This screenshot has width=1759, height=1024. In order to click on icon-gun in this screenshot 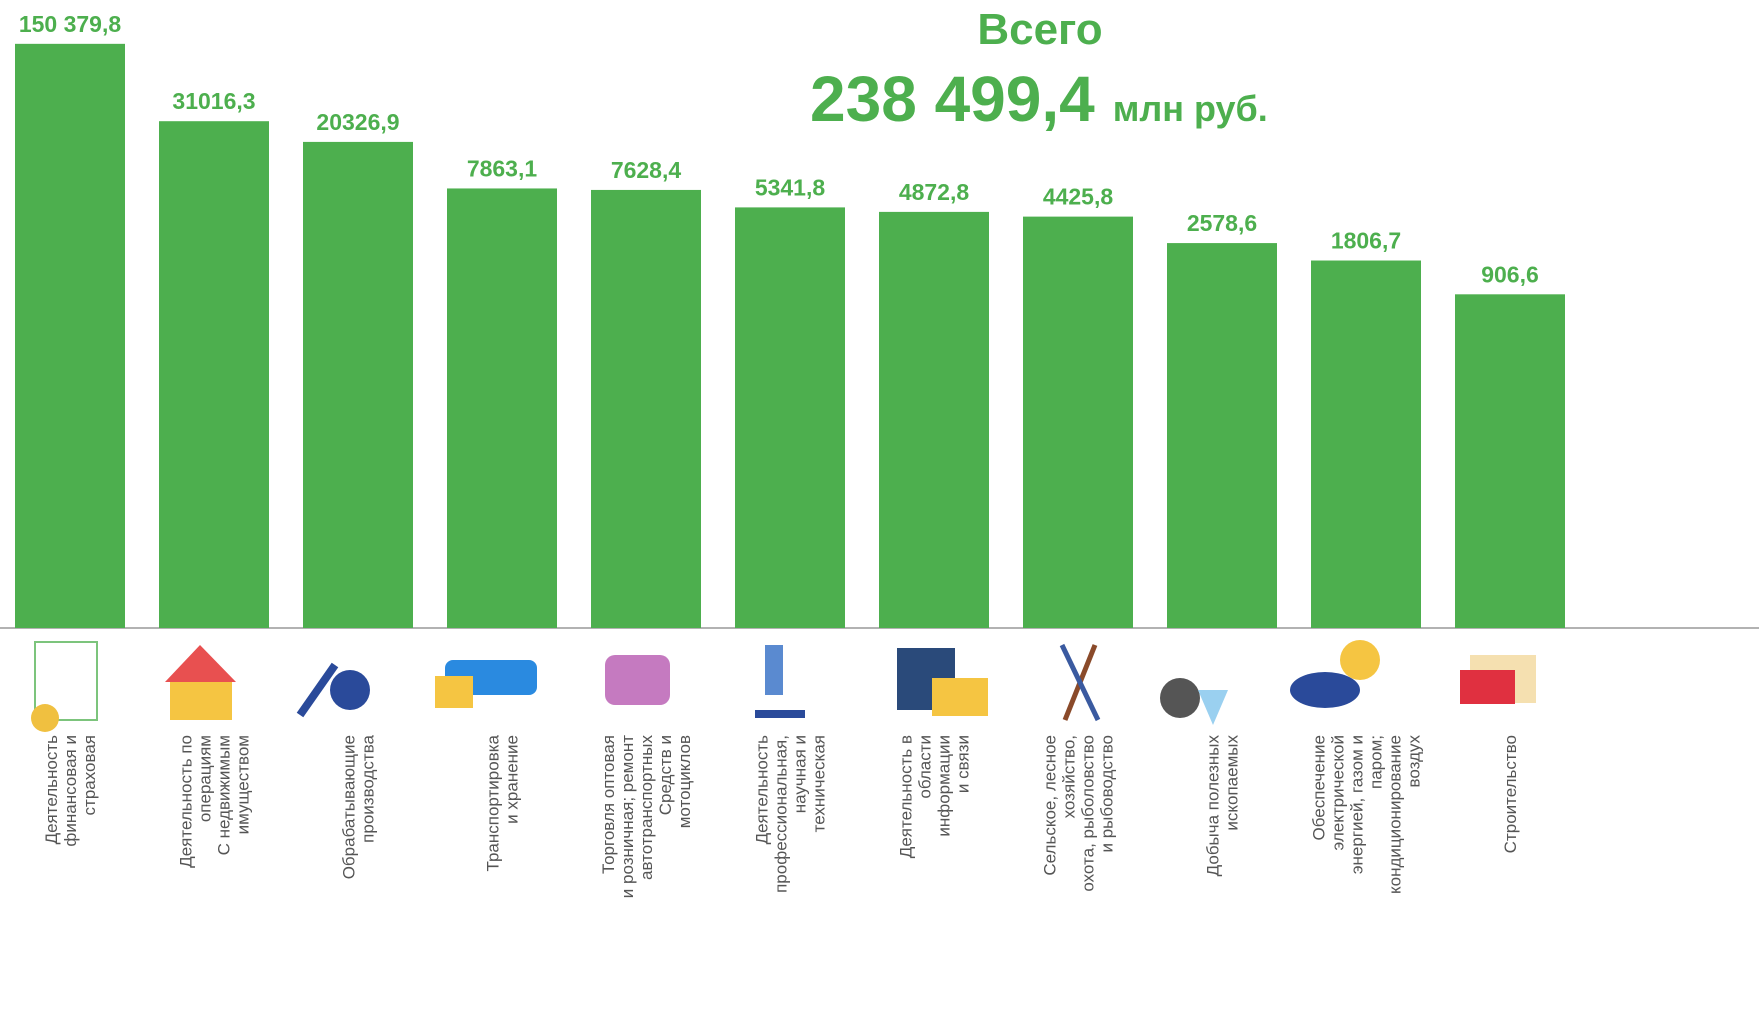, I will do `click(1080, 682)`.